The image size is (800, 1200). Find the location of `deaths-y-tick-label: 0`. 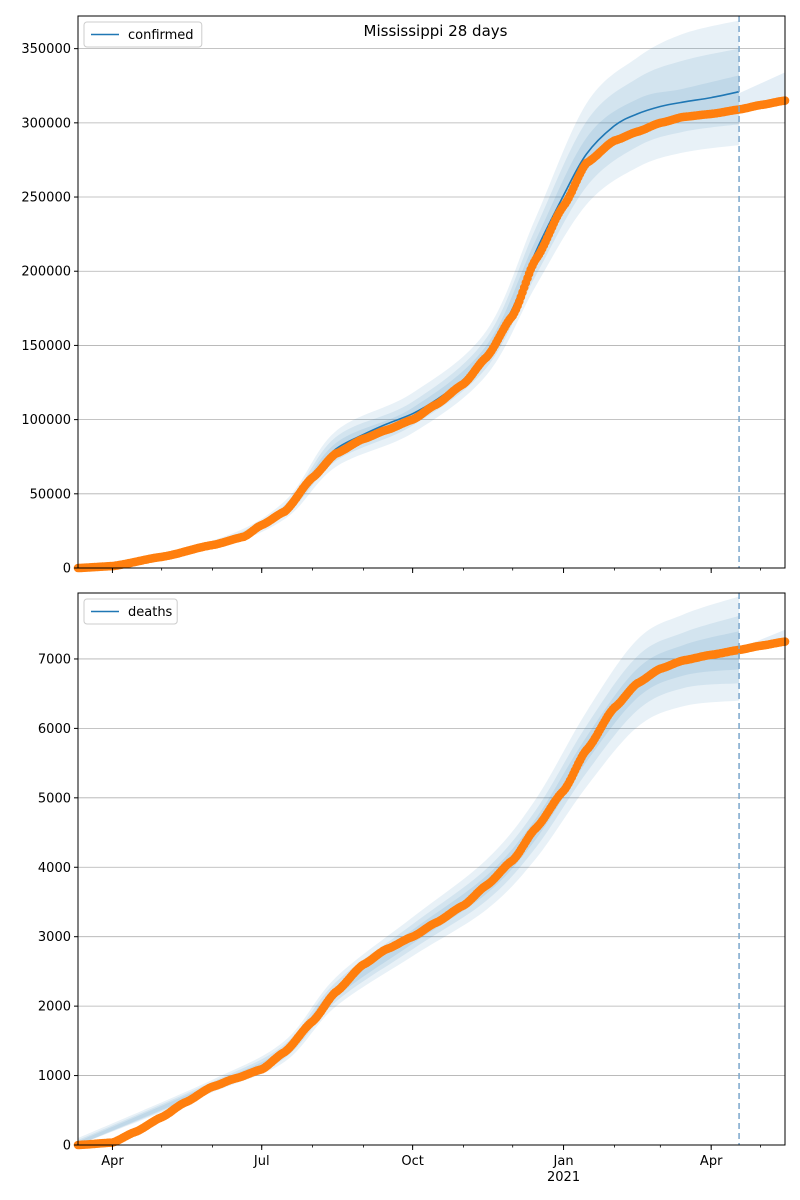

deaths-y-tick-label: 0 is located at coordinates (67, 1146).